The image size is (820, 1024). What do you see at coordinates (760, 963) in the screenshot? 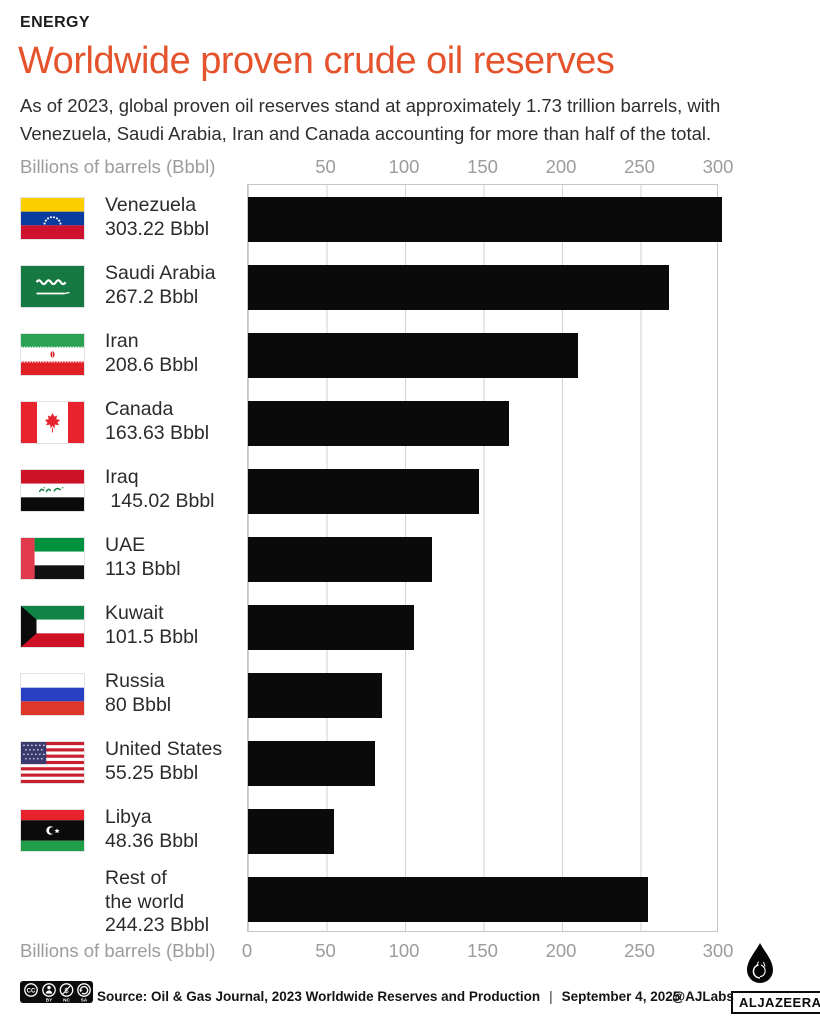
I see `aljazeera-drop-logo-icon` at bounding box center [760, 963].